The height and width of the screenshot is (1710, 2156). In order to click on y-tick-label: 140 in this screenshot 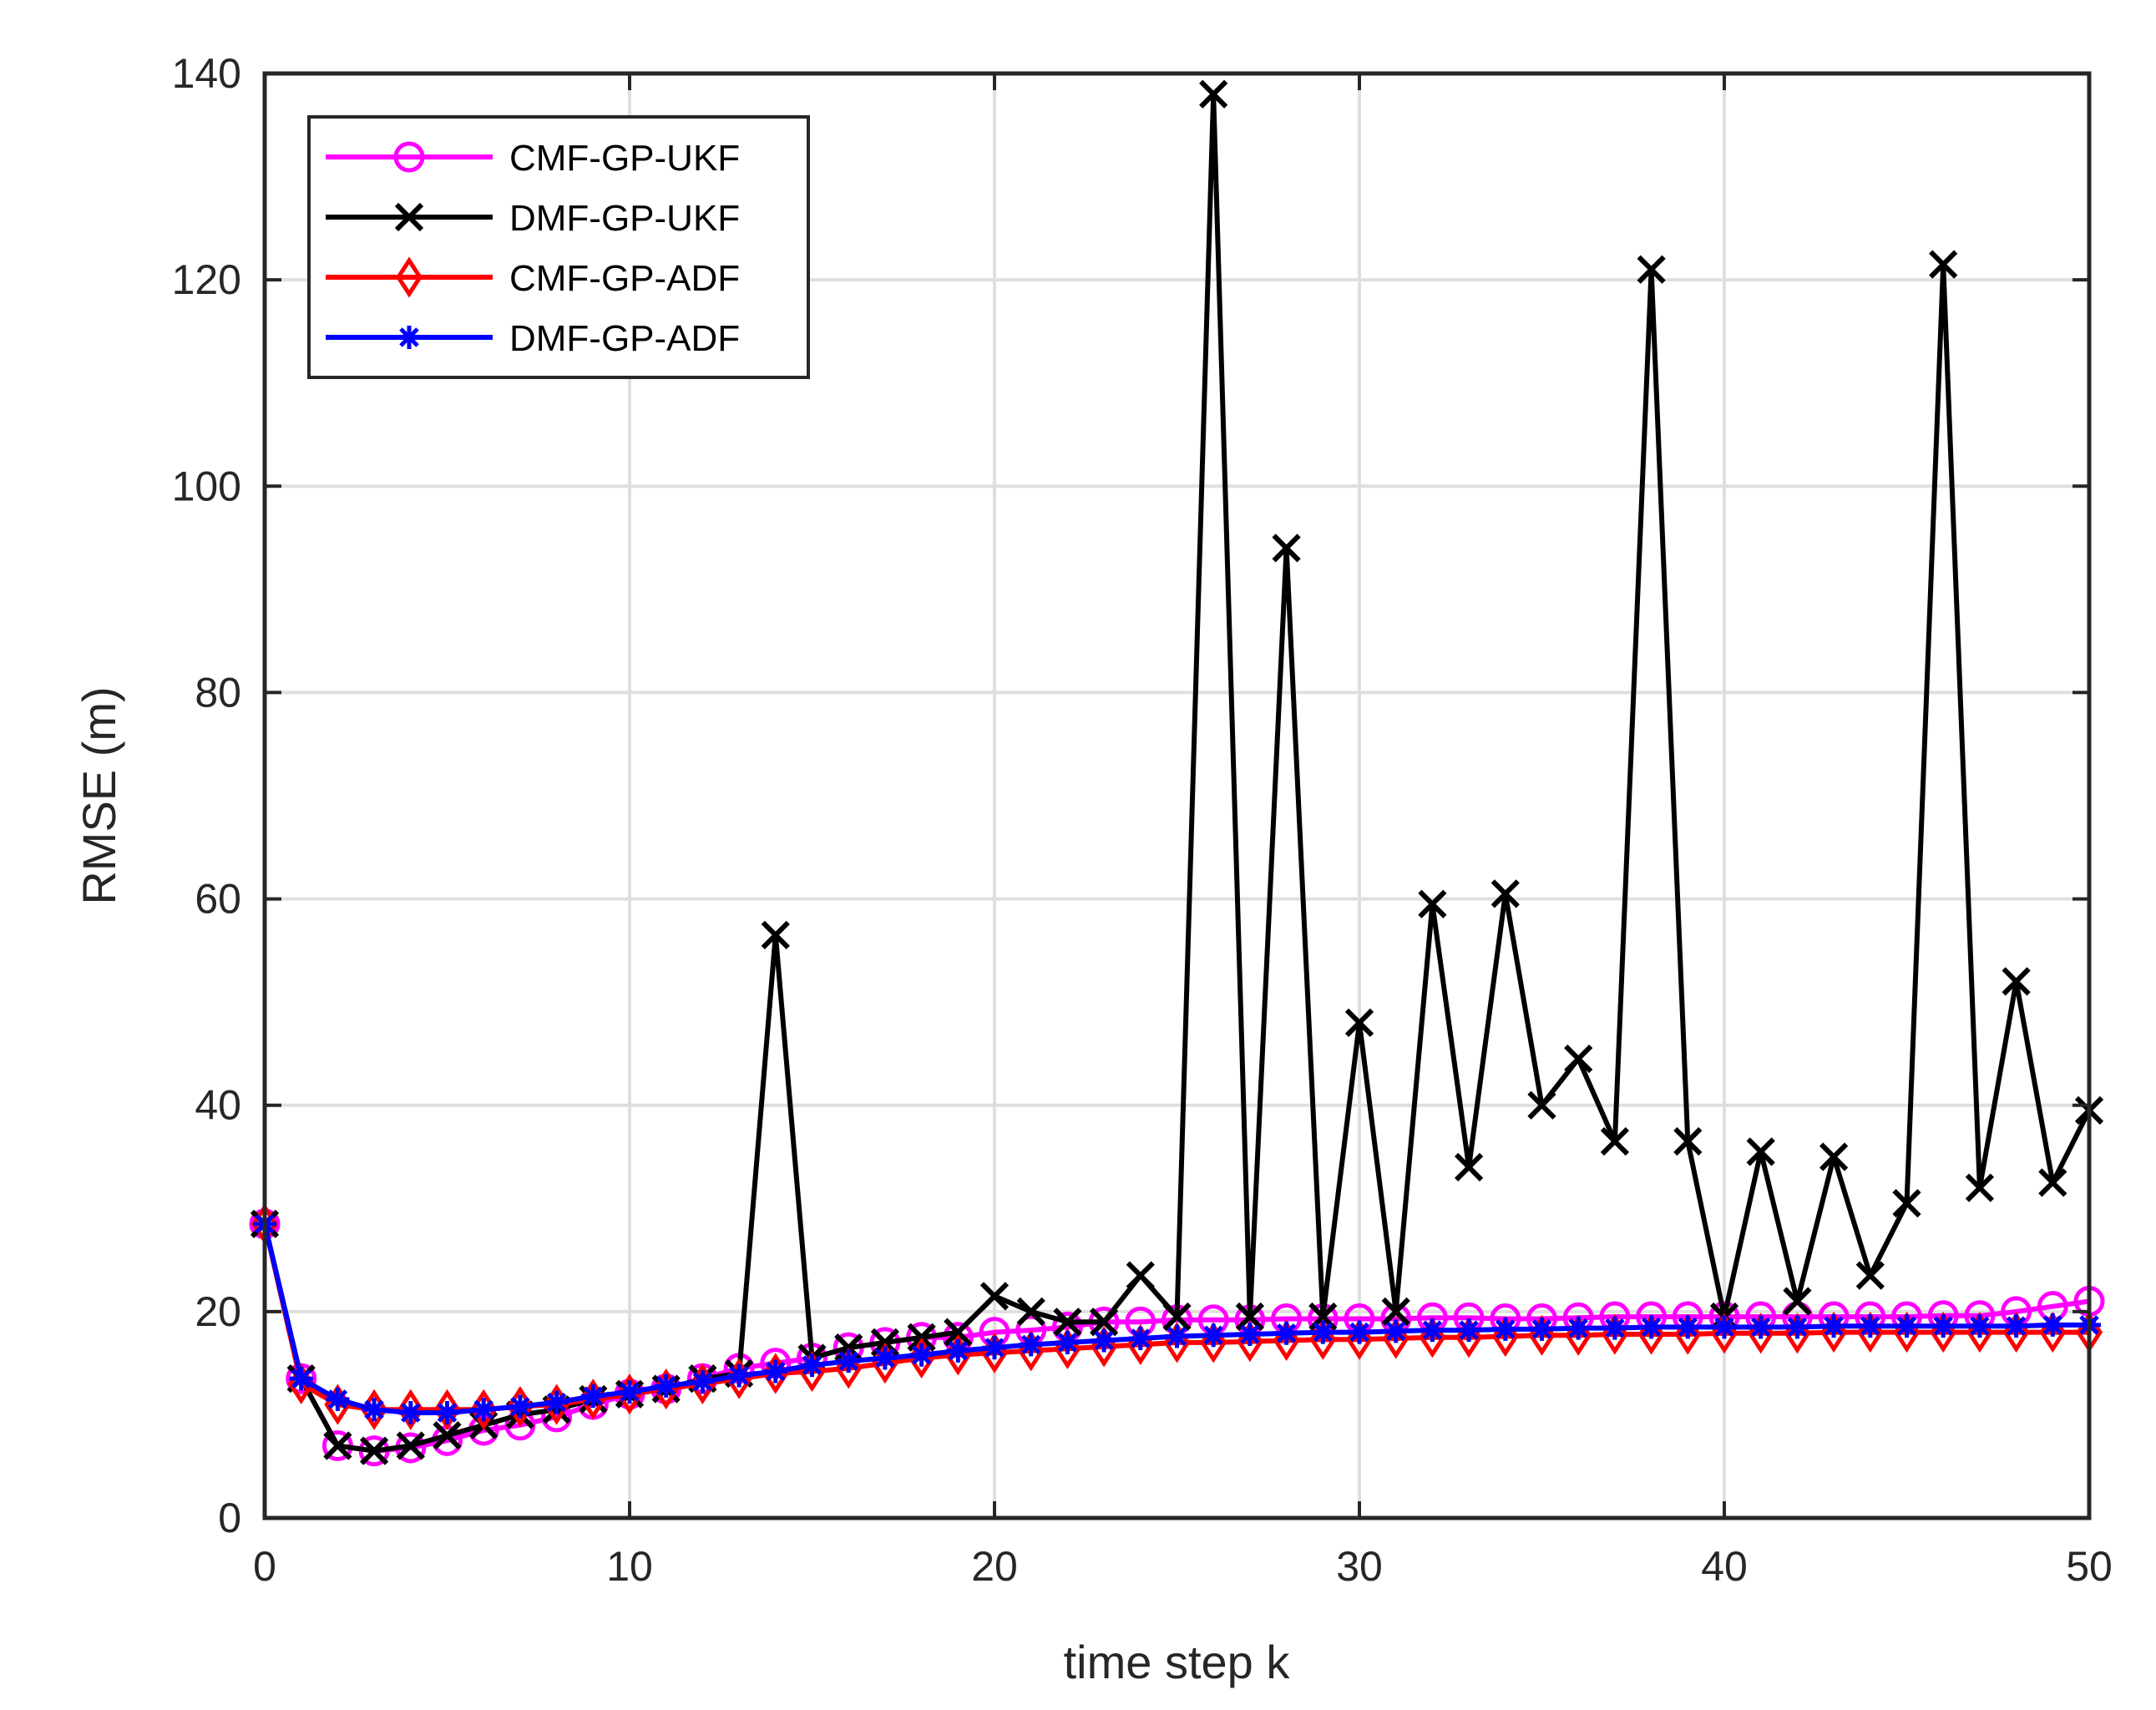, I will do `click(206, 73)`.